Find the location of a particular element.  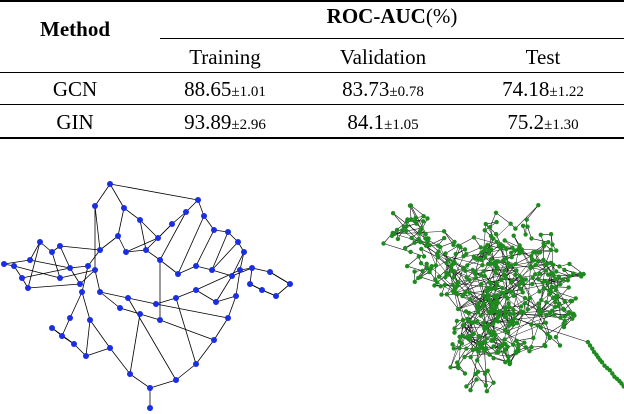

cell-std: ±0.78 is located at coordinates (406, 92).